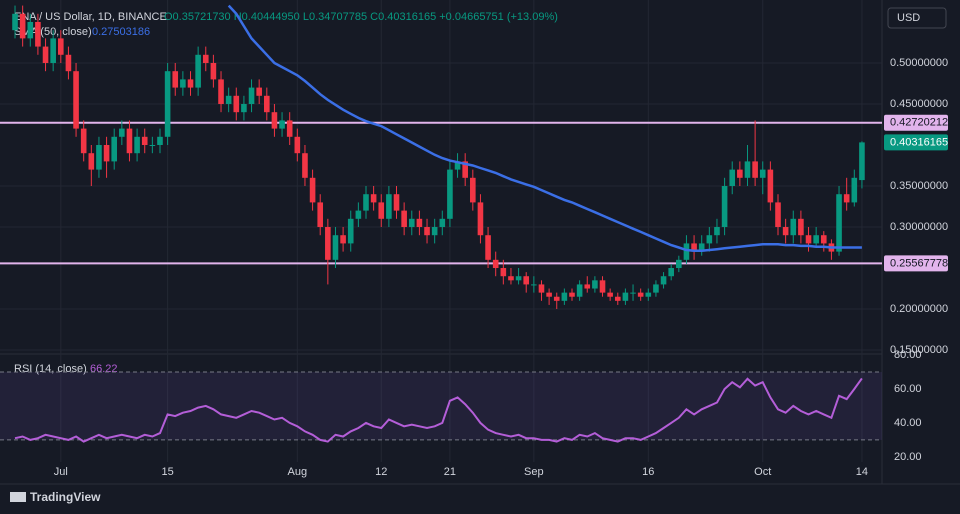  What do you see at coordinates (648, 472) in the screenshot?
I see `x-tick-label: 16` at bounding box center [648, 472].